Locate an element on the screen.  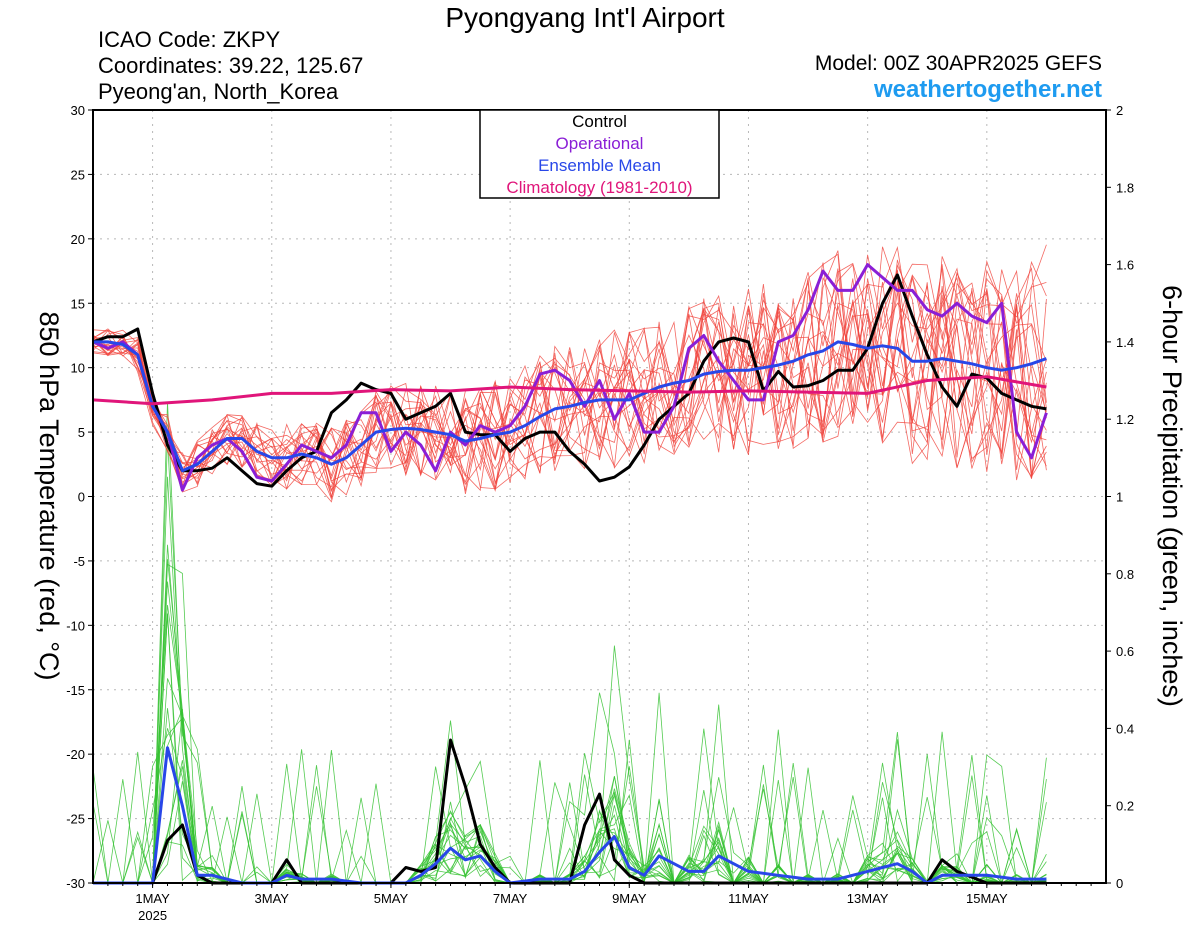
left-tick-label: 5 is located at coordinates (81, 432).